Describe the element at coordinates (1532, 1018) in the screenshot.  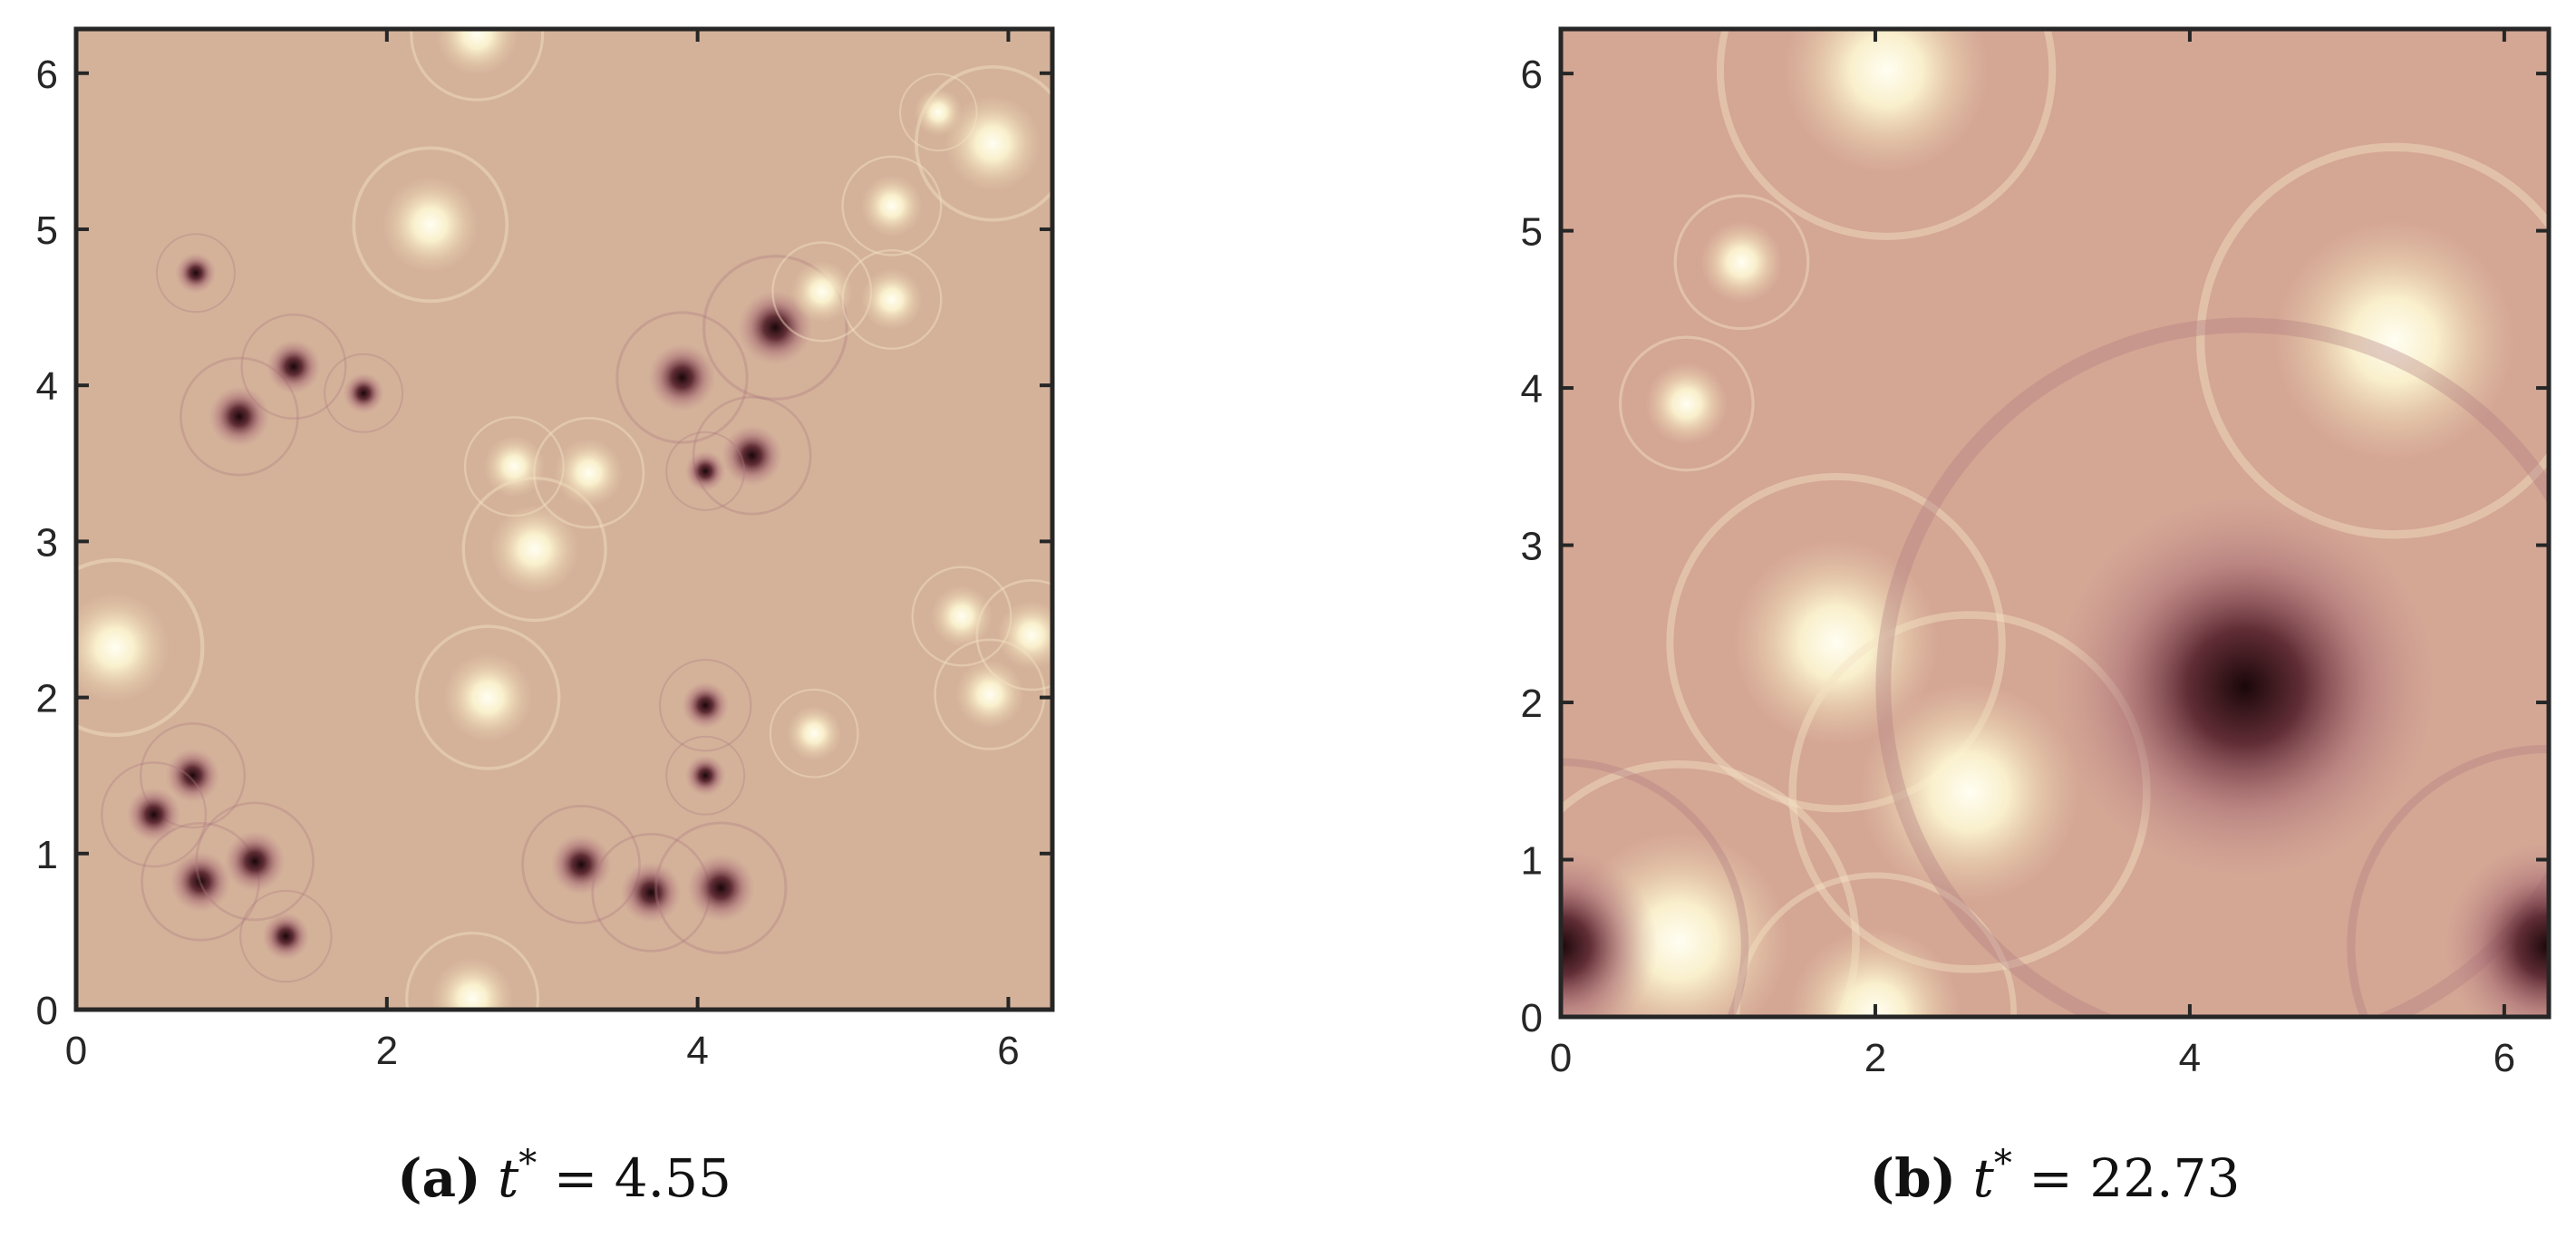
I see `panel-b-ytick-label-0: 0` at that location.